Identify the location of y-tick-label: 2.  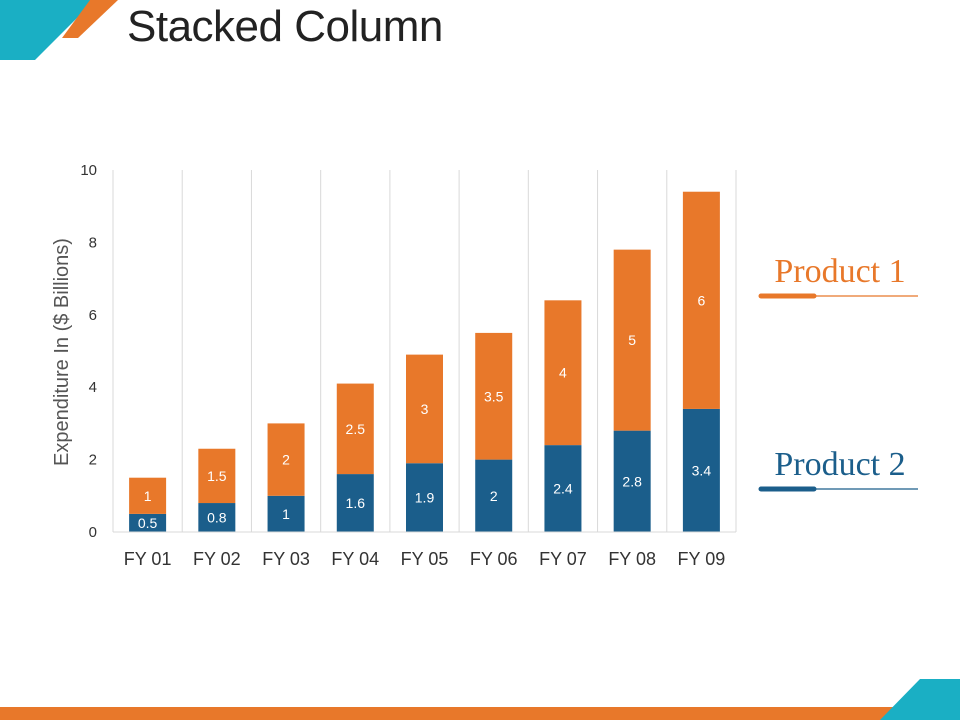
(93, 460).